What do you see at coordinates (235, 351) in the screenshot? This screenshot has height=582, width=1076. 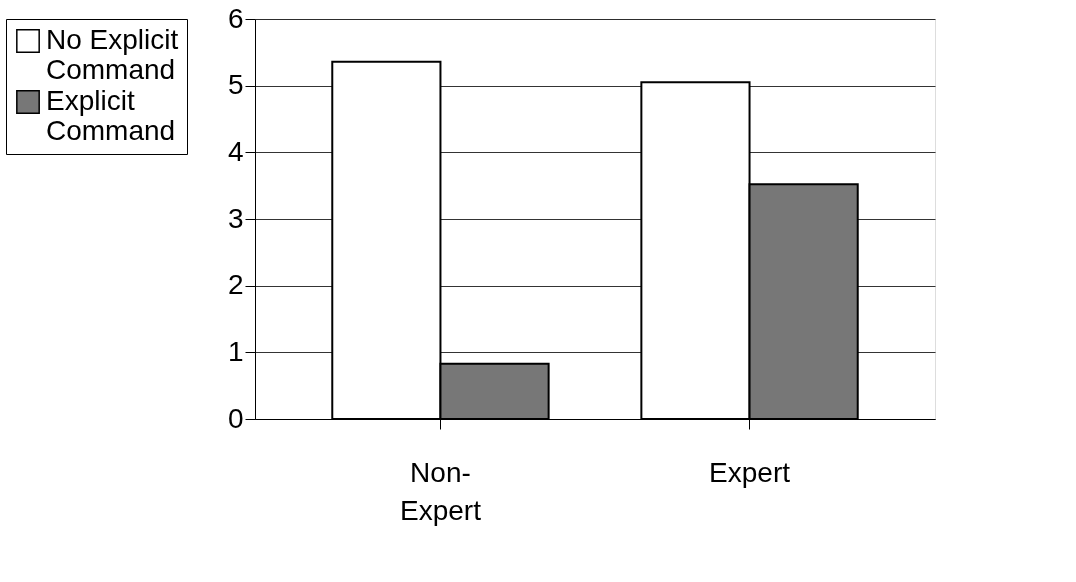 I see `y-tick-label: 1` at bounding box center [235, 351].